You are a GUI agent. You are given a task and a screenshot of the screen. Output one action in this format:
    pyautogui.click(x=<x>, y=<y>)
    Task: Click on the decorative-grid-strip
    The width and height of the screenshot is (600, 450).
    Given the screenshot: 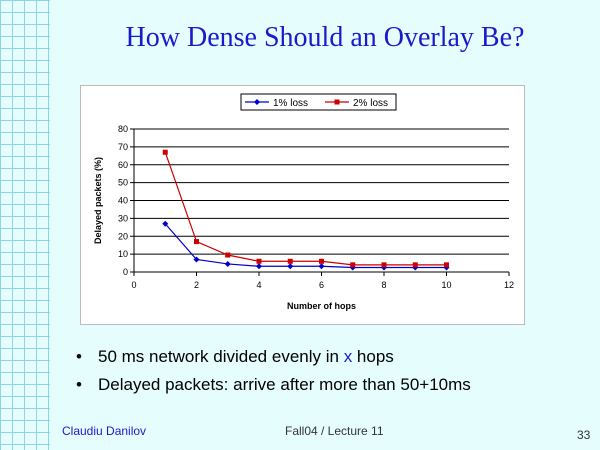 What is the action you would take?
    pyautogui.click(x=25, y=225)
    